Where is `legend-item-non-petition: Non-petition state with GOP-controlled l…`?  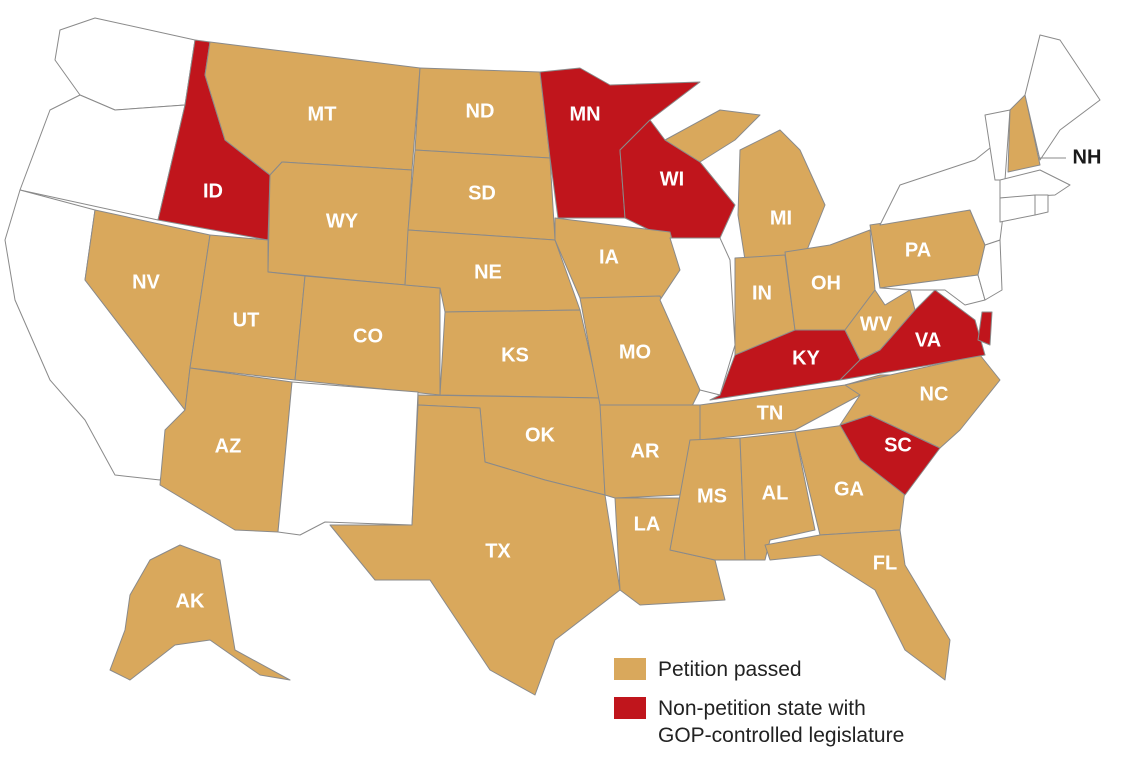
legend-item-non-petition: Non-petition state with GOP-controlled l… is located at coordinates (759, 722).